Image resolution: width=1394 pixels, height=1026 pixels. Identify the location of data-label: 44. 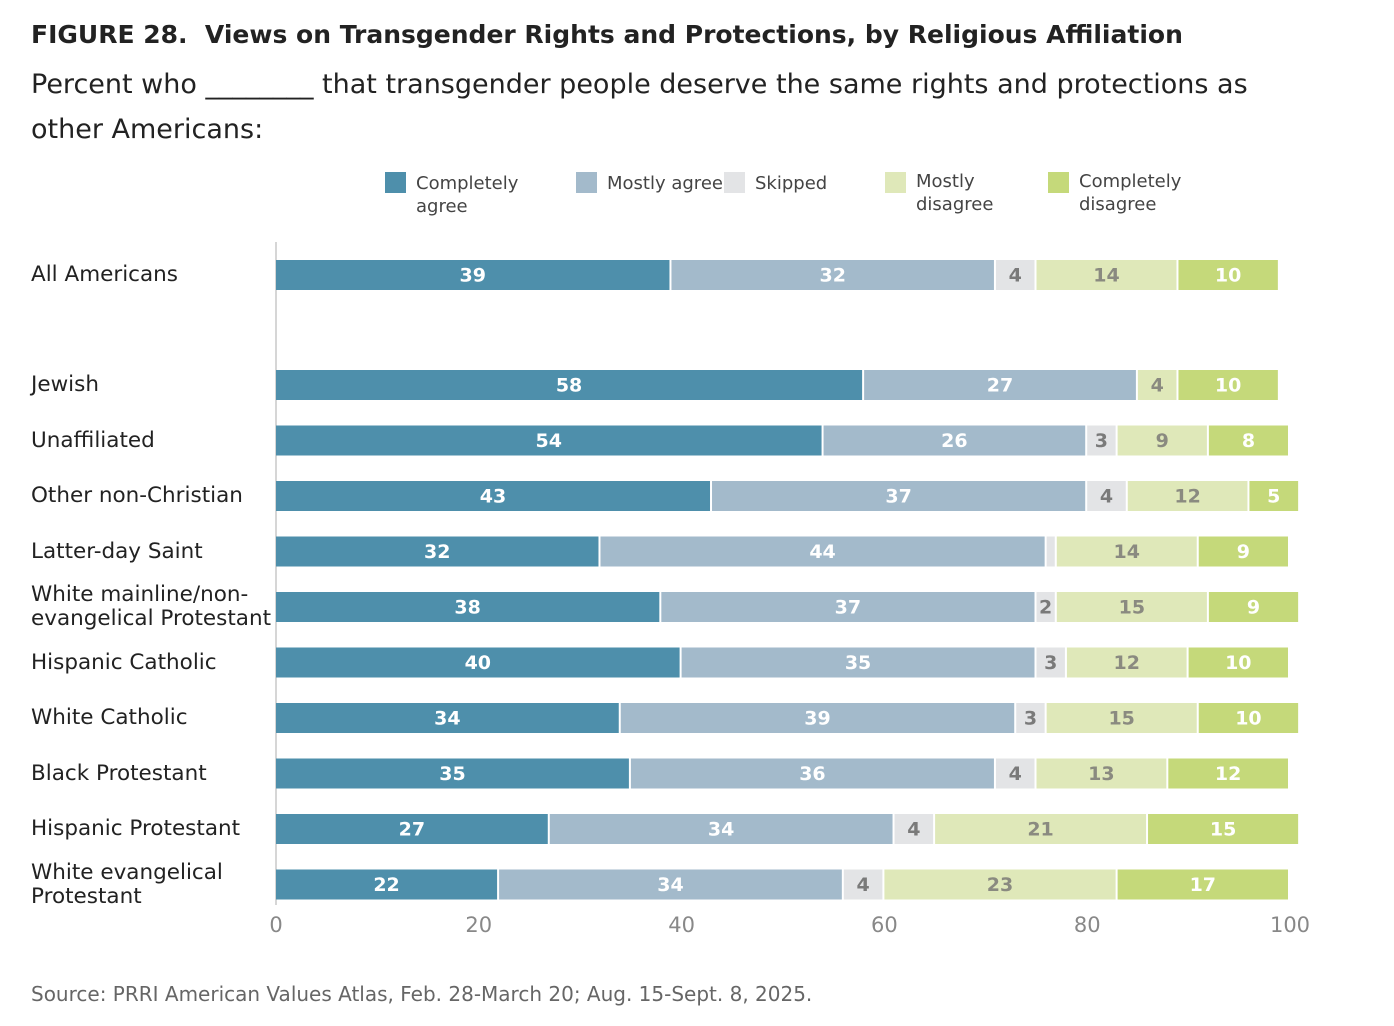
(822, 552).